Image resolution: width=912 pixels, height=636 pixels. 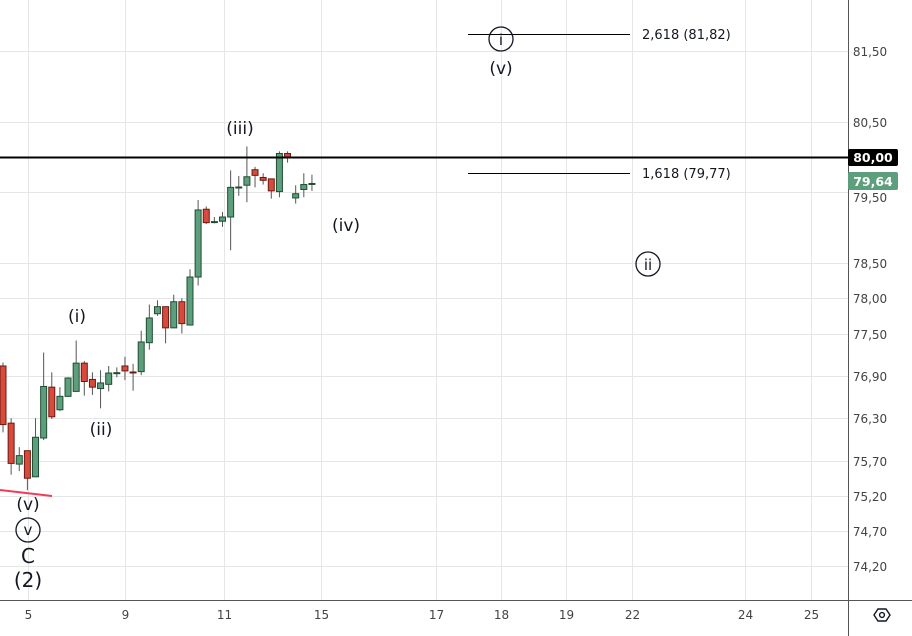 What do you see at coordinates (882, 615) in the screenshot?
I see `settings-hexagon-icon` at bounding box center [882, 615].